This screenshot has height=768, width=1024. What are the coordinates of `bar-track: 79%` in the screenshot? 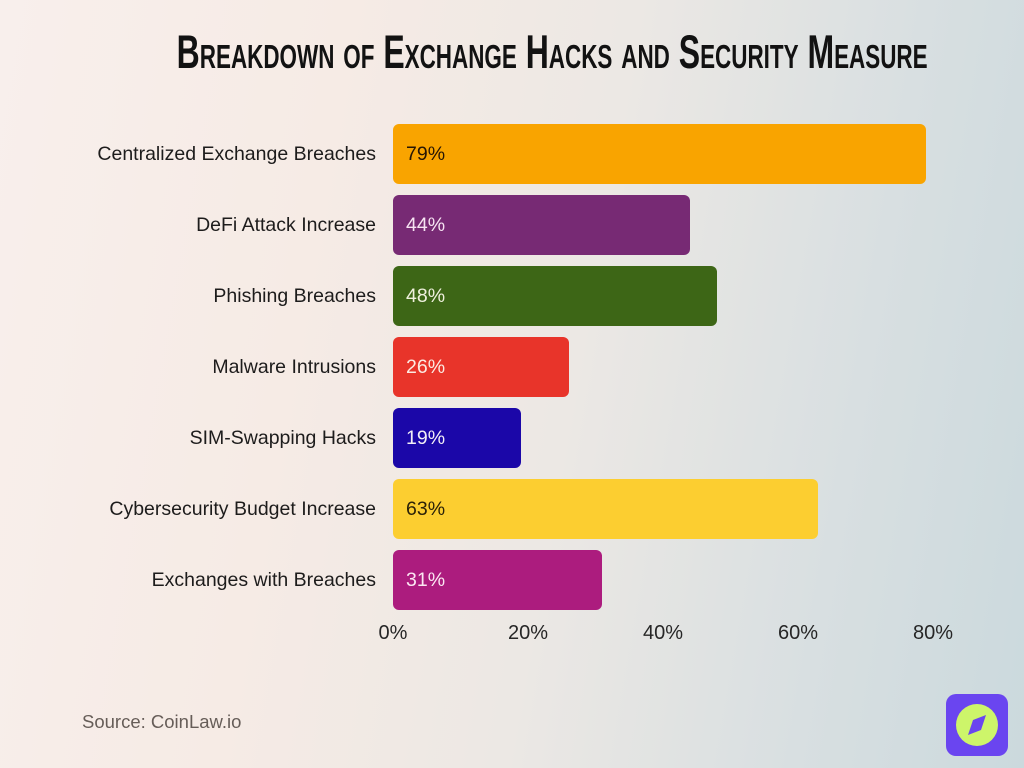 It's located at (663, 154).